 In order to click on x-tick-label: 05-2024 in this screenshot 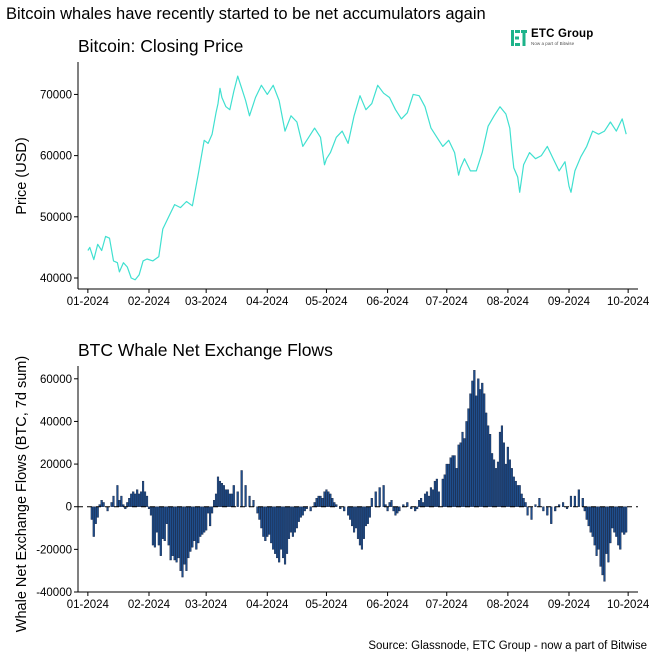, I will do `click(326, 302)`.